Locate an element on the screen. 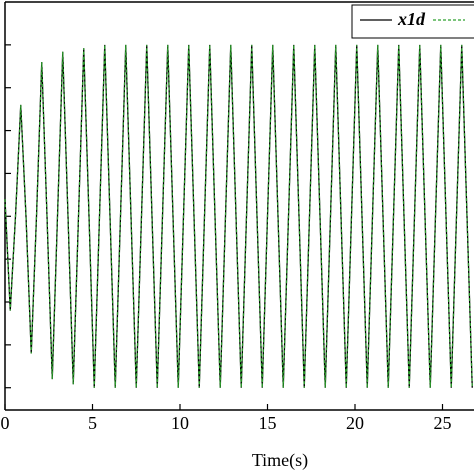 The height and width of the screenshot is (474, 474). x-tick-label: 25 is located at coordinates (443, 423).